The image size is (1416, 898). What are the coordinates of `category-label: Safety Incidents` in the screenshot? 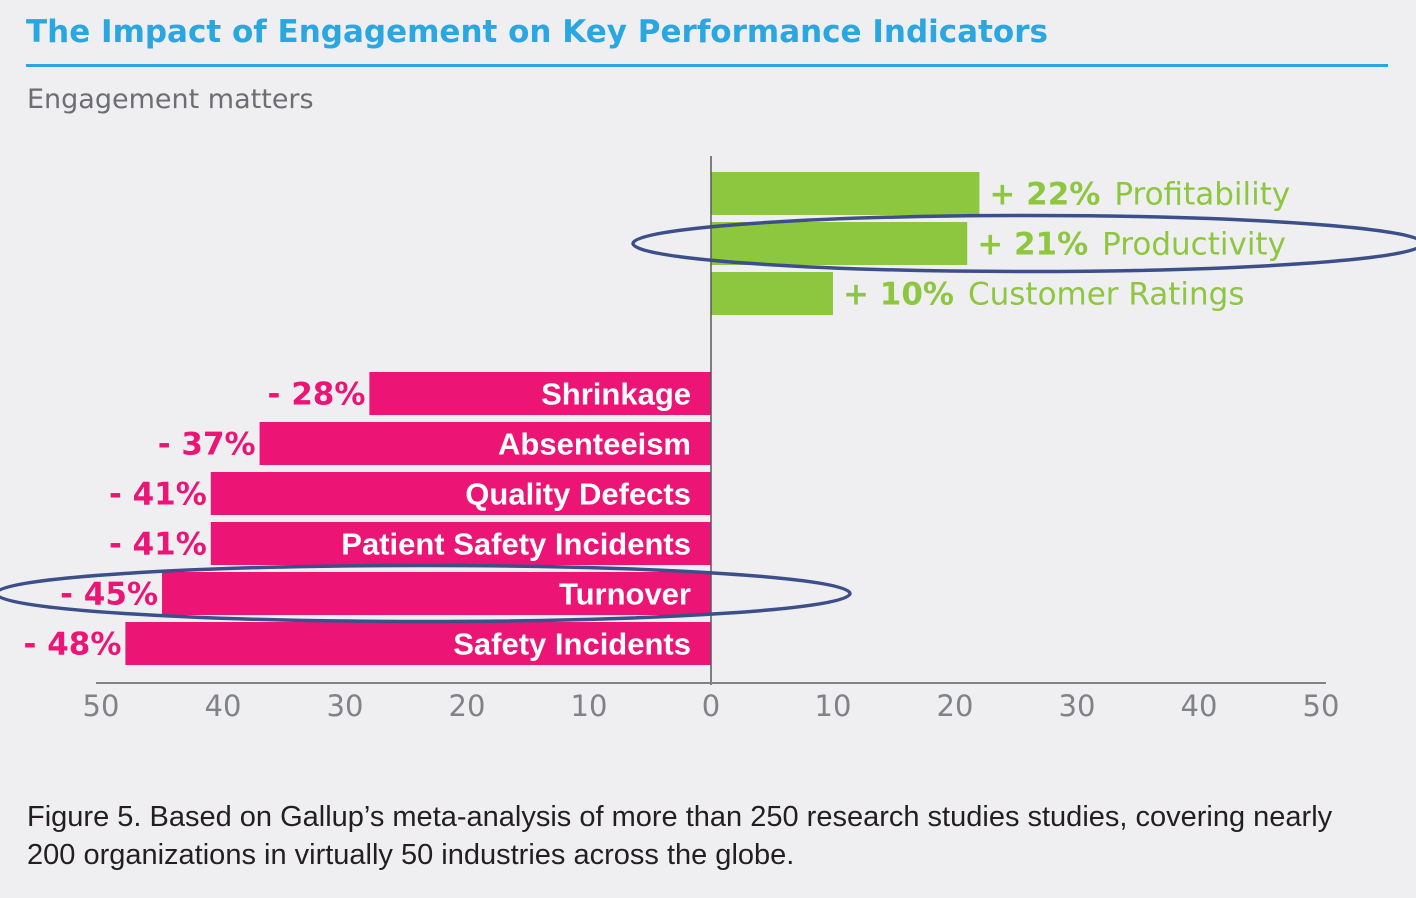 It's located at (572, 644).